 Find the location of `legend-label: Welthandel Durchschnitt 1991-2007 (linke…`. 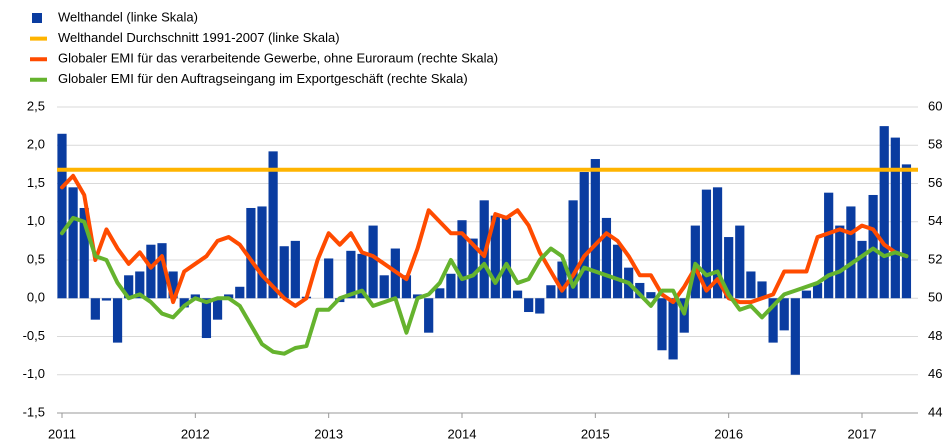

legend-label: Welthandel Durchschnitt 1991-2007 (linke… is located at coordinates (199, 37).